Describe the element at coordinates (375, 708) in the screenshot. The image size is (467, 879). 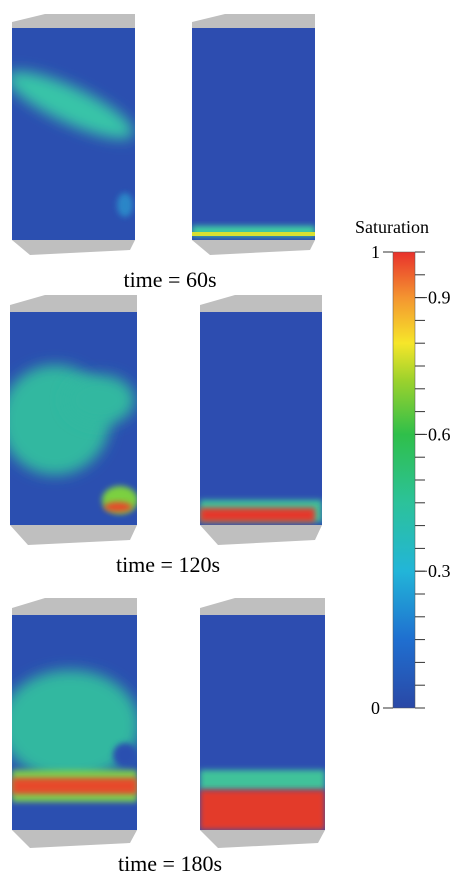
I see `tick-label: 0` at that location.